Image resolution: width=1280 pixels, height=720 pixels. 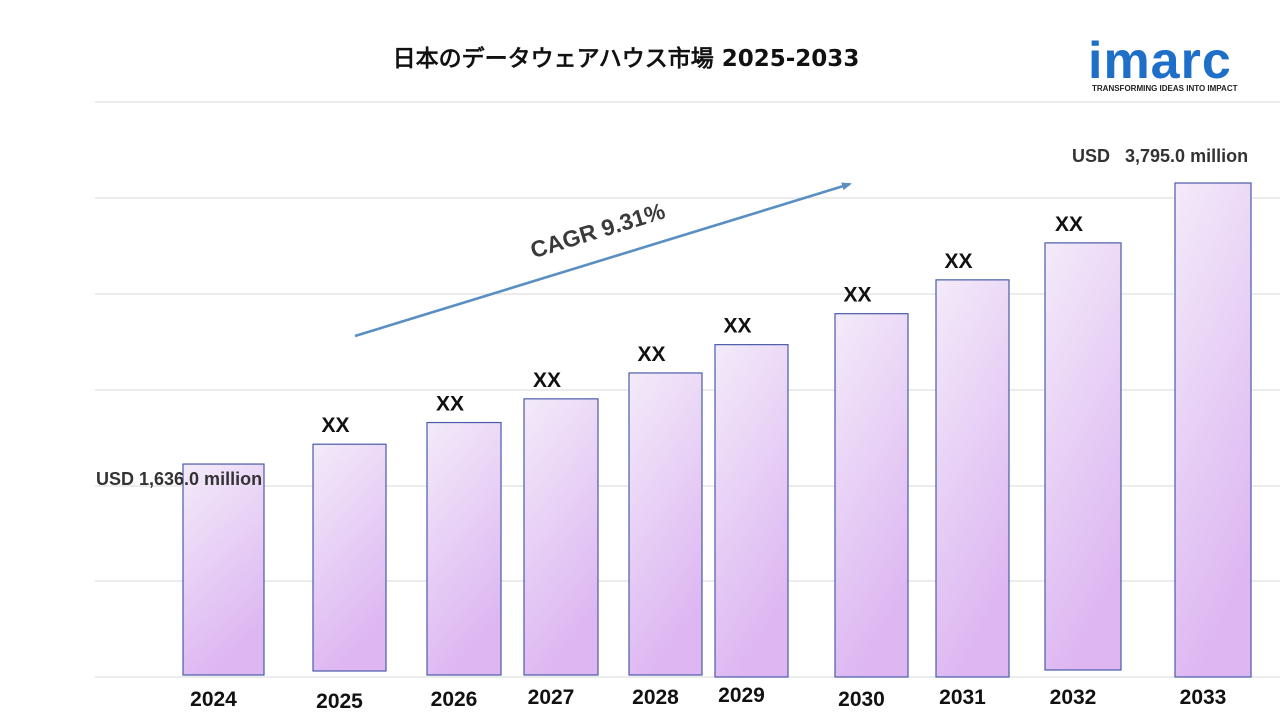 I want to click on x-tick-label-2024: 2024, so click(x=213, y=699).